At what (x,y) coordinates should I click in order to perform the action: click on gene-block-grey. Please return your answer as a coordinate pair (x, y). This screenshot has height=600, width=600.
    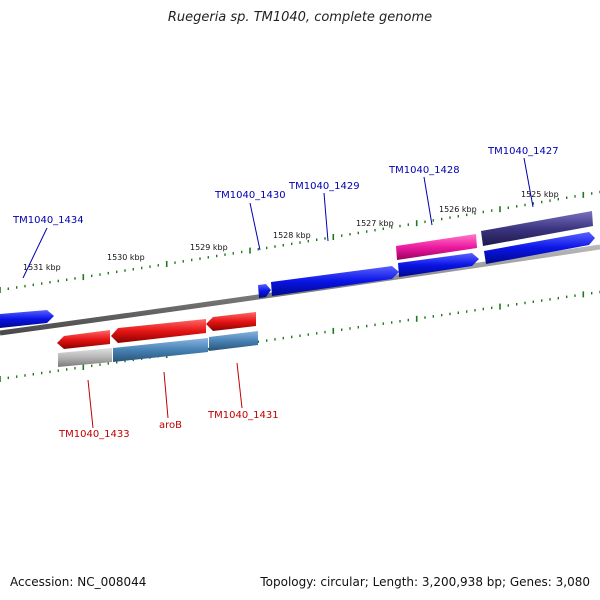
    Looking at the image, I should click on (85, 357).